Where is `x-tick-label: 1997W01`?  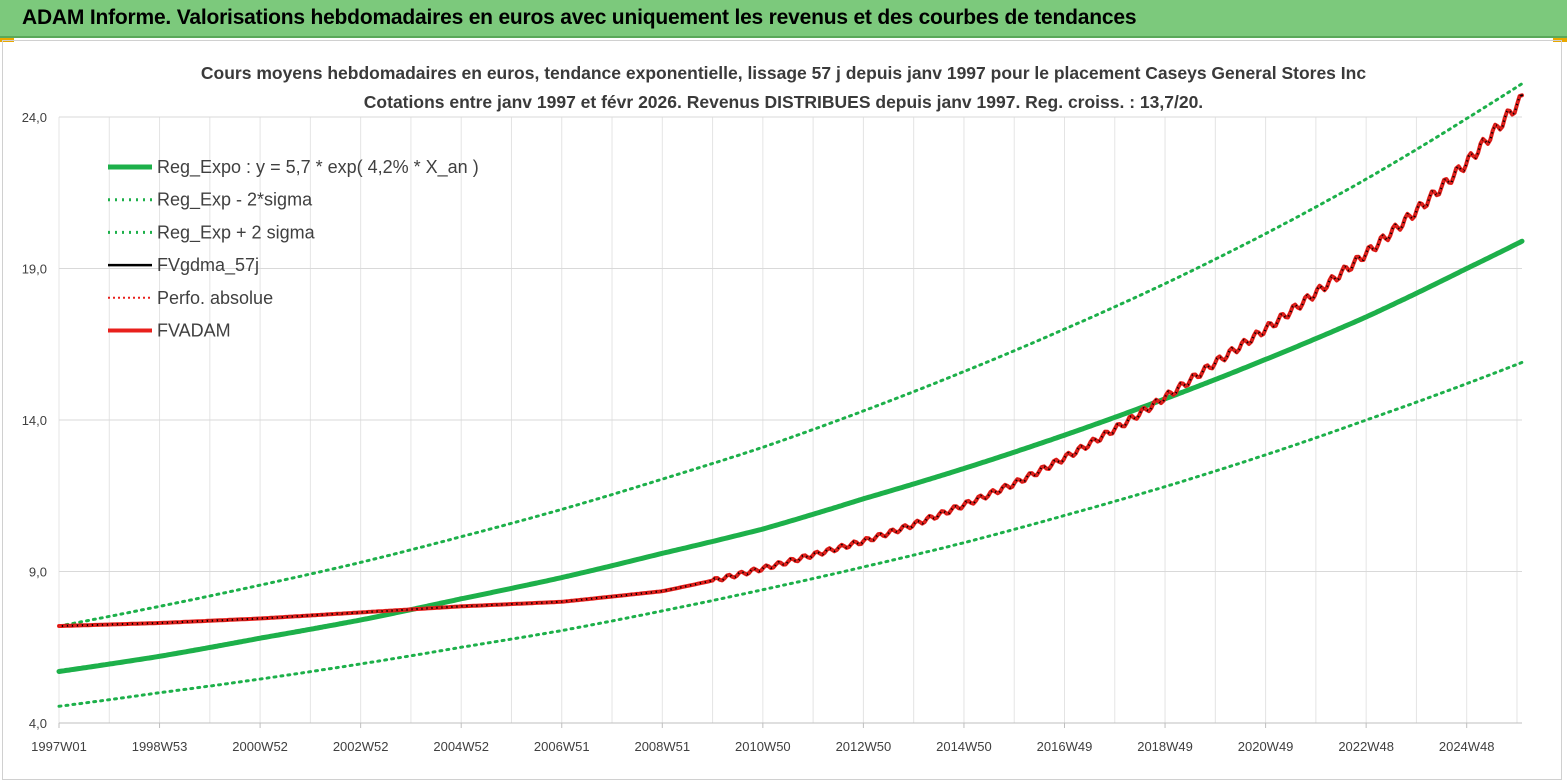 x-tick-label: 1997W01 is located at coordinates (59, 746).